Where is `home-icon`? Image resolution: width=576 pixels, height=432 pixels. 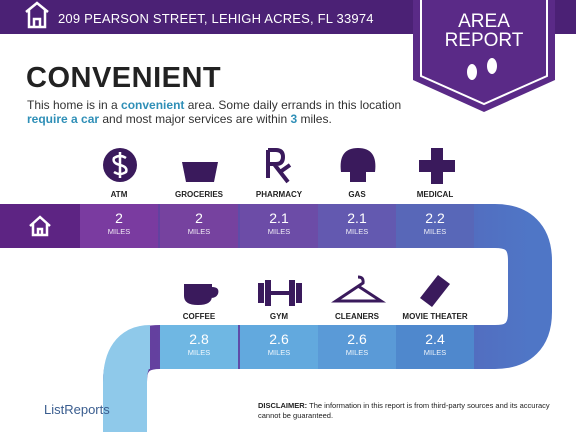 home-icon is located at coordinates (40, 226).